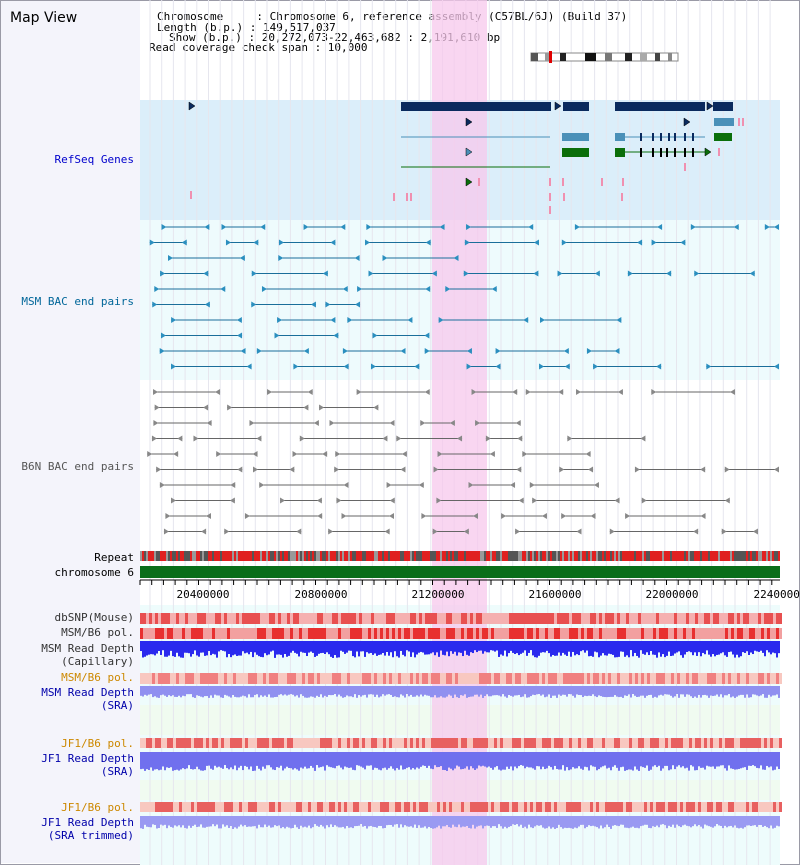  I want to click on exon, so click(675, 152).